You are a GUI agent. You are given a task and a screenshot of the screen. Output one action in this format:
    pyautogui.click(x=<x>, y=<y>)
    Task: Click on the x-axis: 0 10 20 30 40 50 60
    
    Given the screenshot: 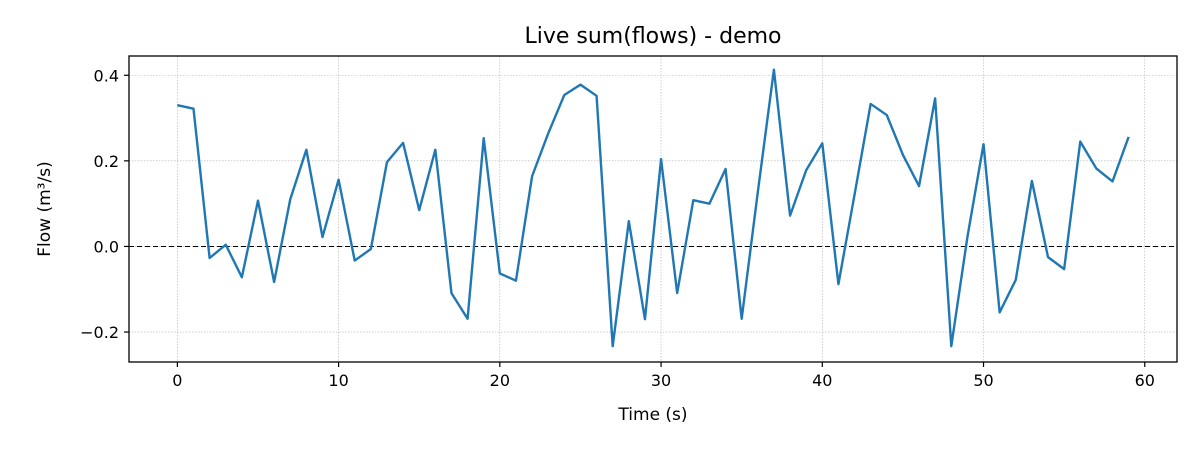 What is the action you would take?
    pyautogui.click(x=663, y=376)
    